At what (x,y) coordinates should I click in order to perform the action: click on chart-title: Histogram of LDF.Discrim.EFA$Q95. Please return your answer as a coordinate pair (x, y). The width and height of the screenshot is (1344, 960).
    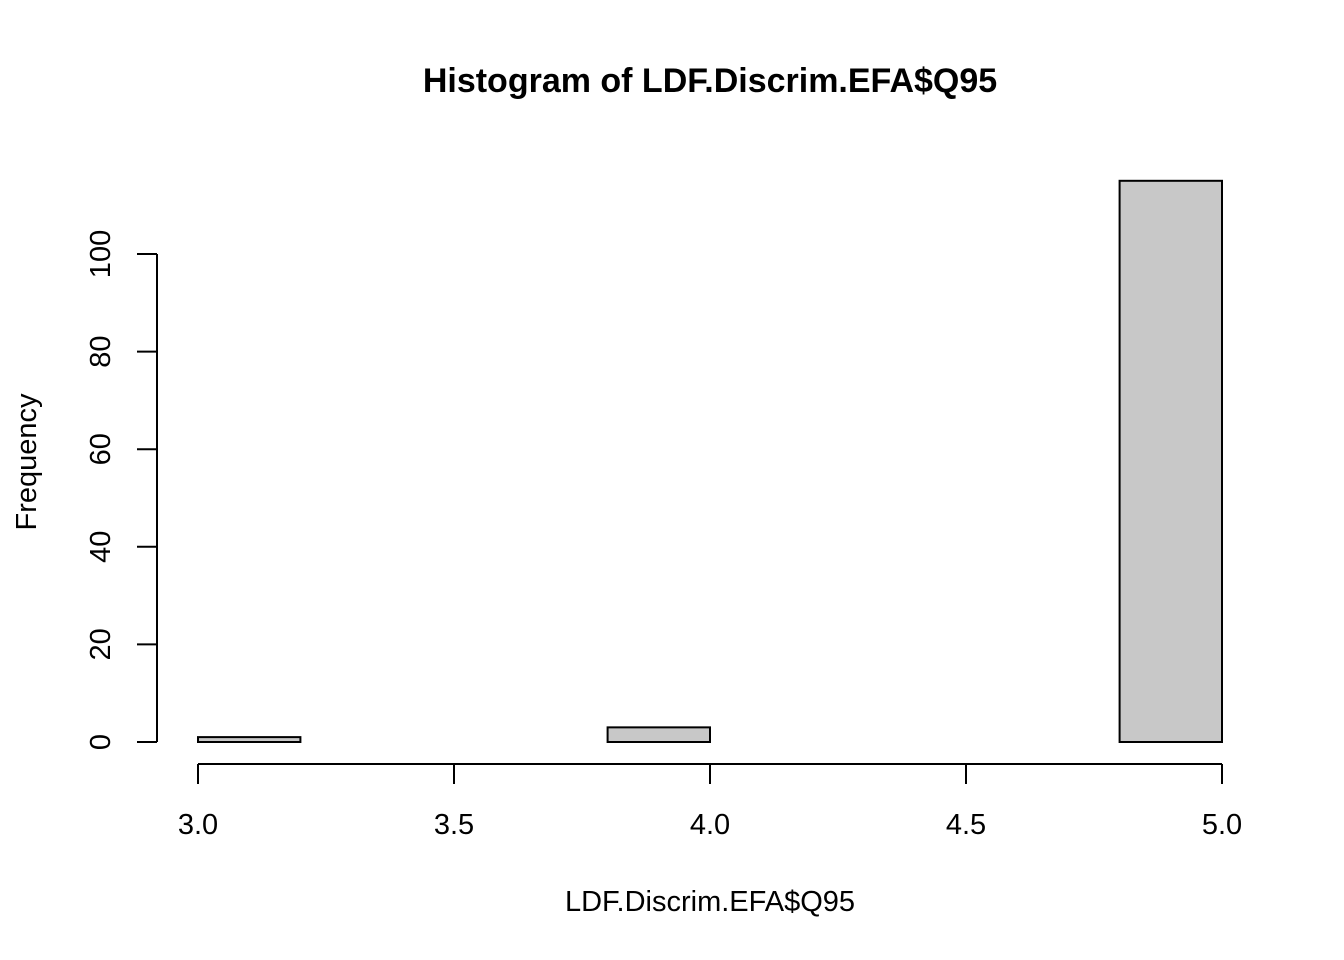
    Looking at the image, I should click on (710, 81).